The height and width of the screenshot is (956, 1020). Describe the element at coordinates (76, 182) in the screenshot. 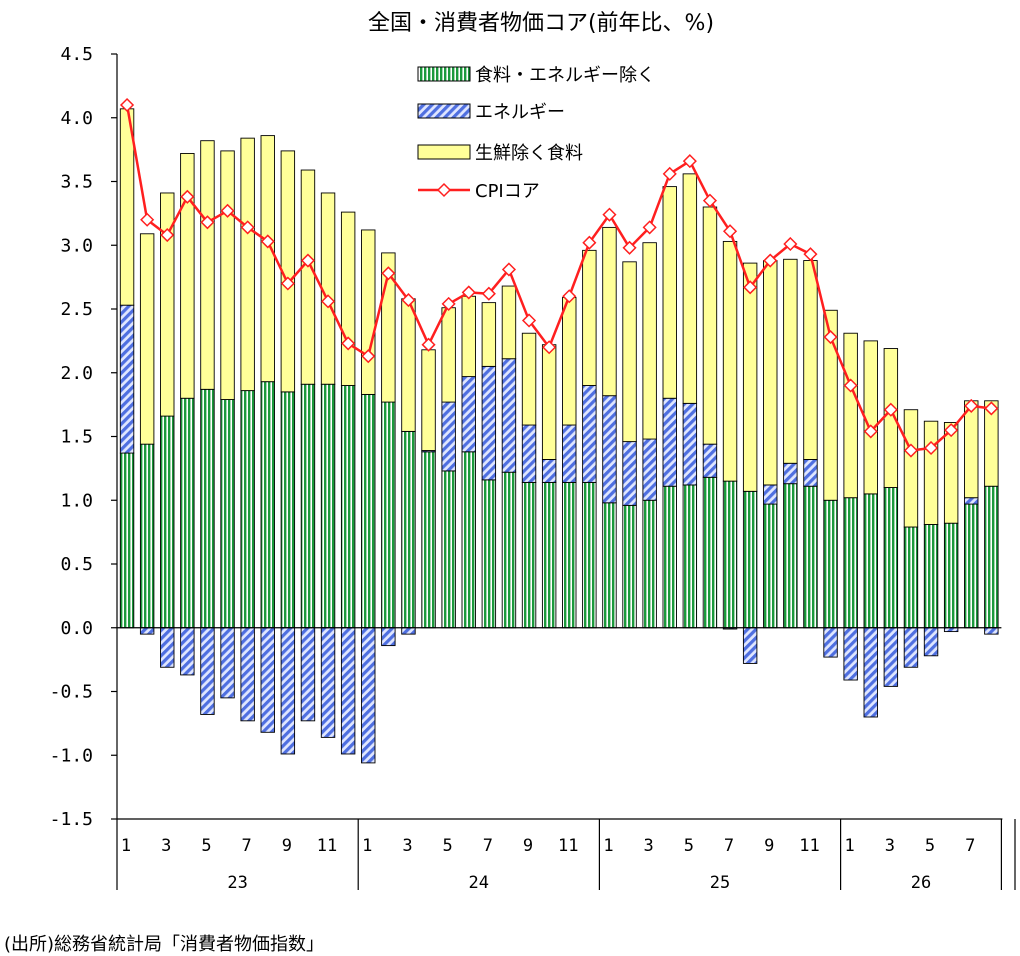

I see `y-tick-label: 3.5` at that location.